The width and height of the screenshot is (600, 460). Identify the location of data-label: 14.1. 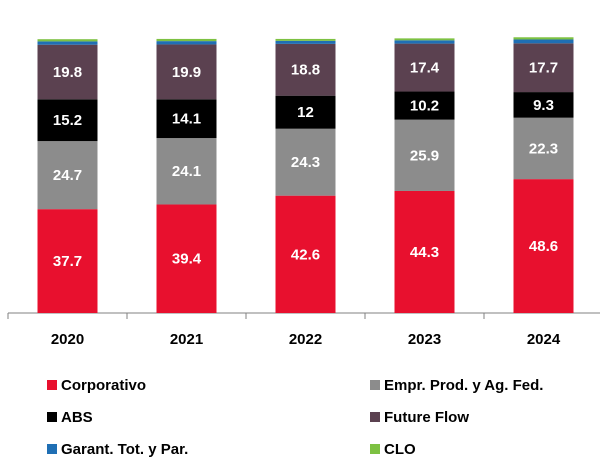
(186, 119).